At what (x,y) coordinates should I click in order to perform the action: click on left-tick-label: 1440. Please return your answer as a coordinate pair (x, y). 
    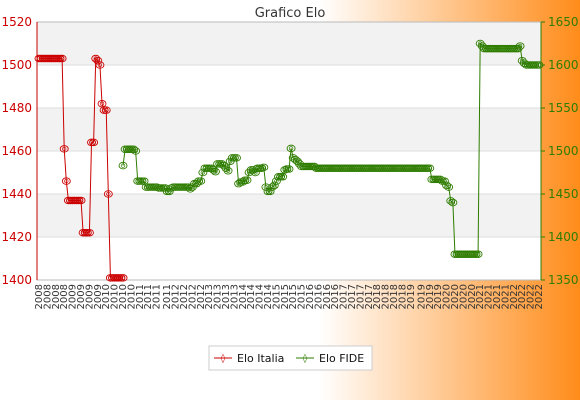
    Looking at the image, I should click on (16, 194).